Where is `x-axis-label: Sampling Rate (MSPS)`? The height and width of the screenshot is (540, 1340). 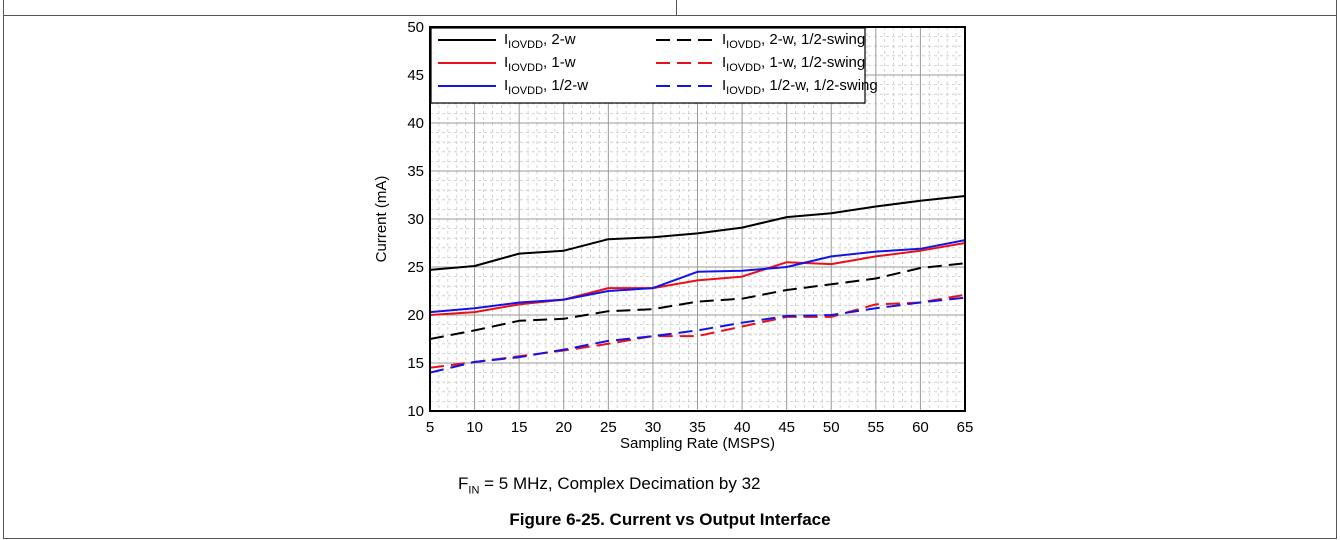
x-axis-label: Sampling Rate (MSPS) is located at coordinates (697, 443).